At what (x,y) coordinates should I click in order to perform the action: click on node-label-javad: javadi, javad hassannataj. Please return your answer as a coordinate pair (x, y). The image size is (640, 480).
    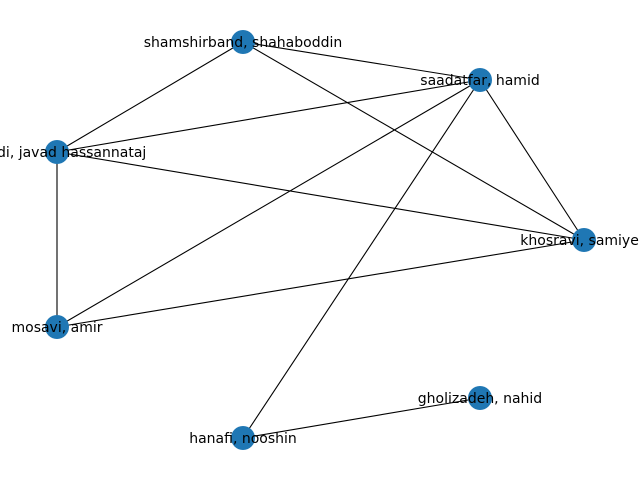
    Looking at the image, I should click on (73, 153).